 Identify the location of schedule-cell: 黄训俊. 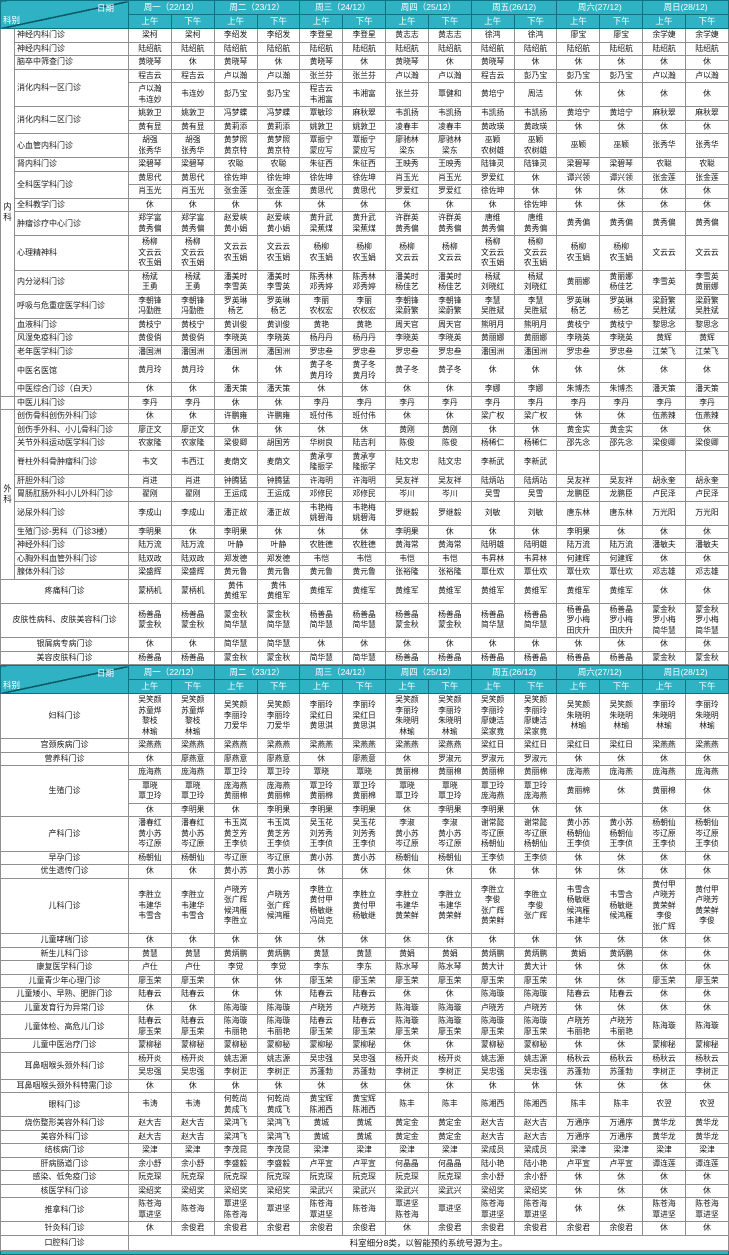
(278, 324).